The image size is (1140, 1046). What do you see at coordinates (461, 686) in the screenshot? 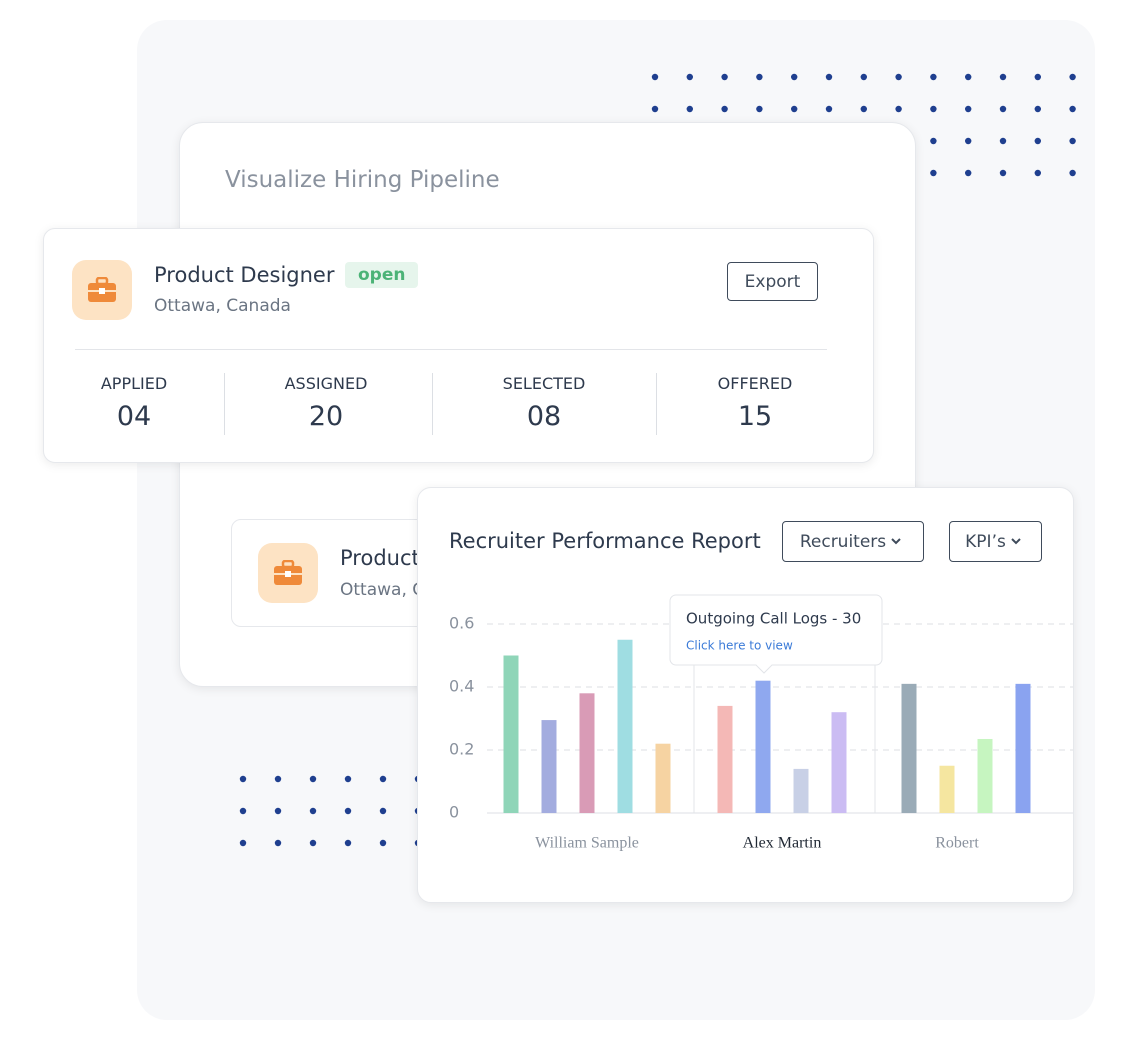
I see `y-tick-label: 0.4` at bounding box center [461, 686].